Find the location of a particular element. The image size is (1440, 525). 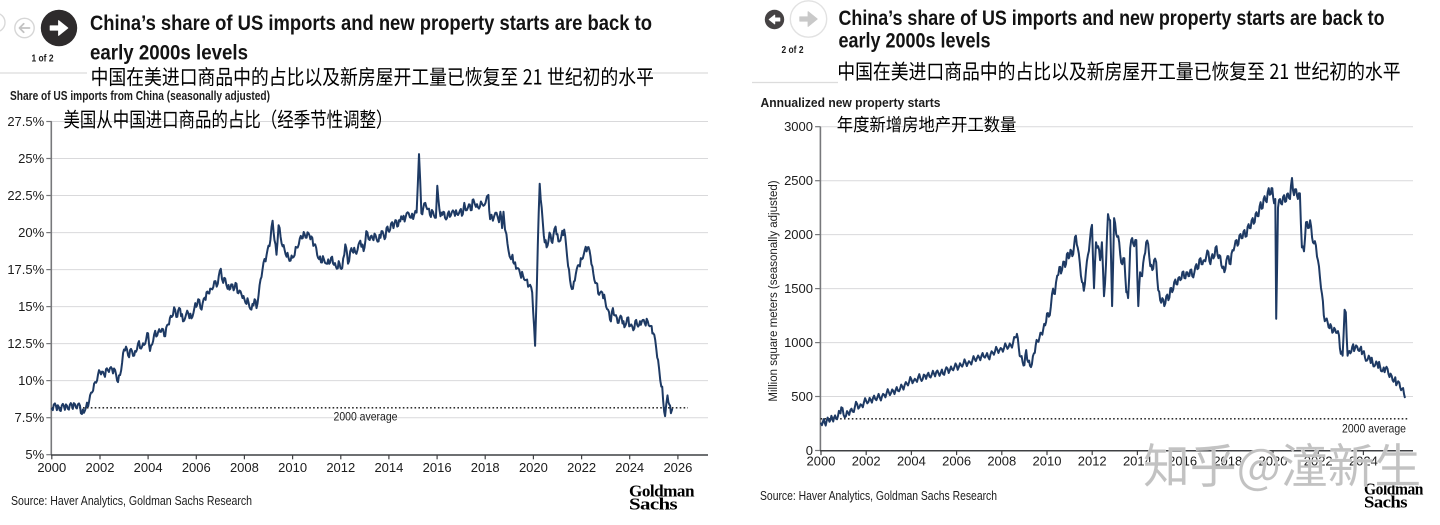

svg-text: 25% is located at coordinates (31, 158).